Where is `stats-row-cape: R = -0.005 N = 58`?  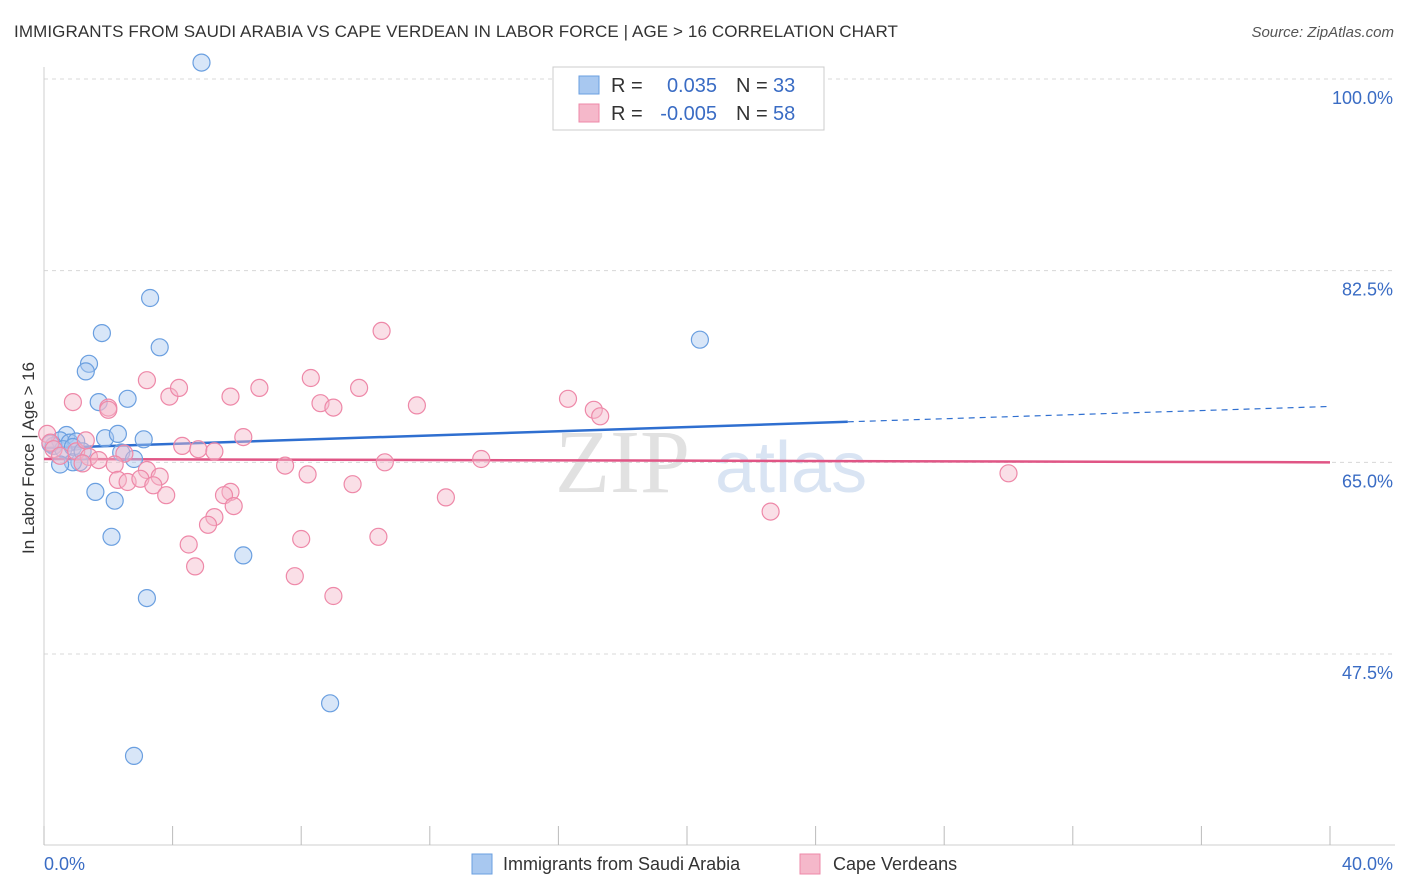
stats-row-cape: R = -0.005 N = 58 is located at coordinates (686, 114).